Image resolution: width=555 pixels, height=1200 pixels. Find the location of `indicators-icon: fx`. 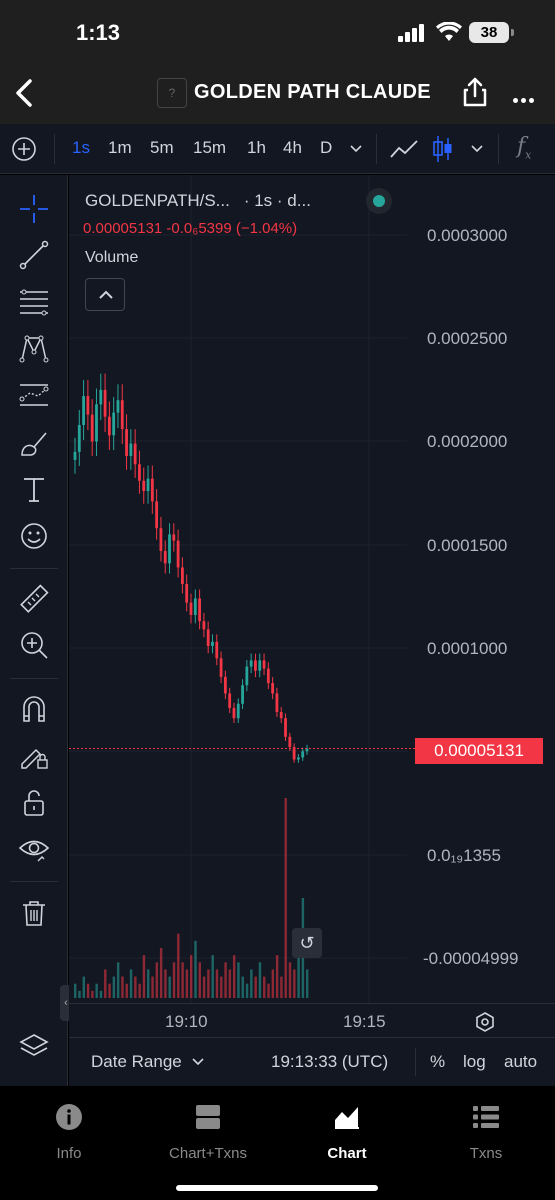

indicators-icon: fx is located at coordinates (524, 148).